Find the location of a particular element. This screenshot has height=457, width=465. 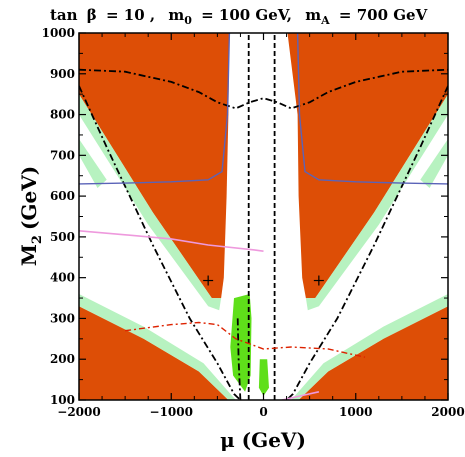

title-m0: m is located at coordinates (176, 15).